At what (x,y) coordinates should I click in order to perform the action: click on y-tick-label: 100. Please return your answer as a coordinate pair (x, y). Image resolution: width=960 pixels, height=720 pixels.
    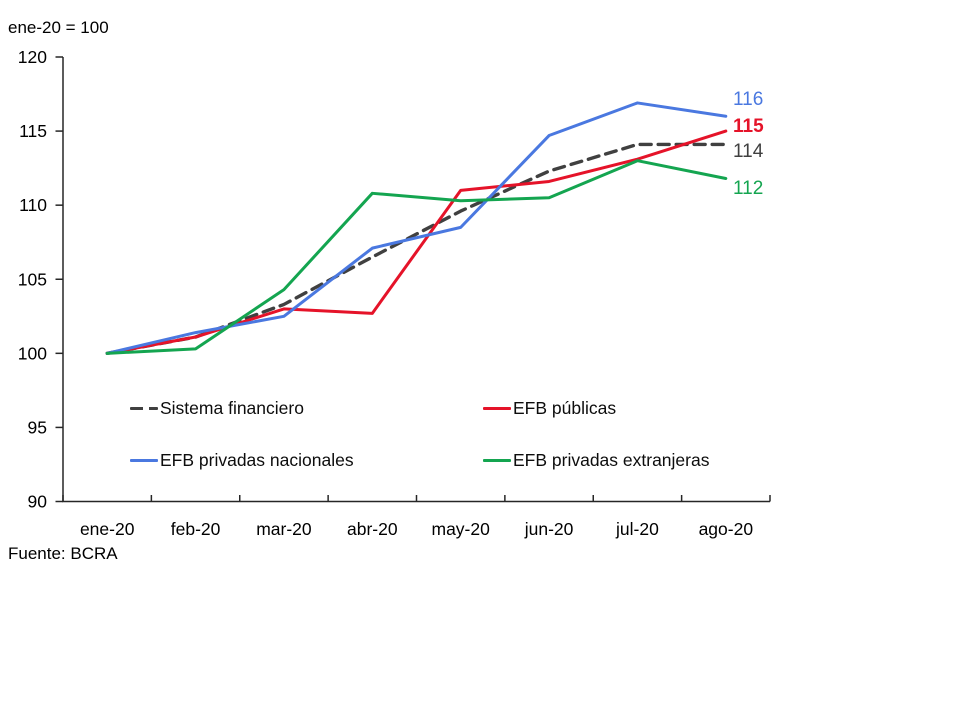
    Looking at the image, I should click on (32, 353).